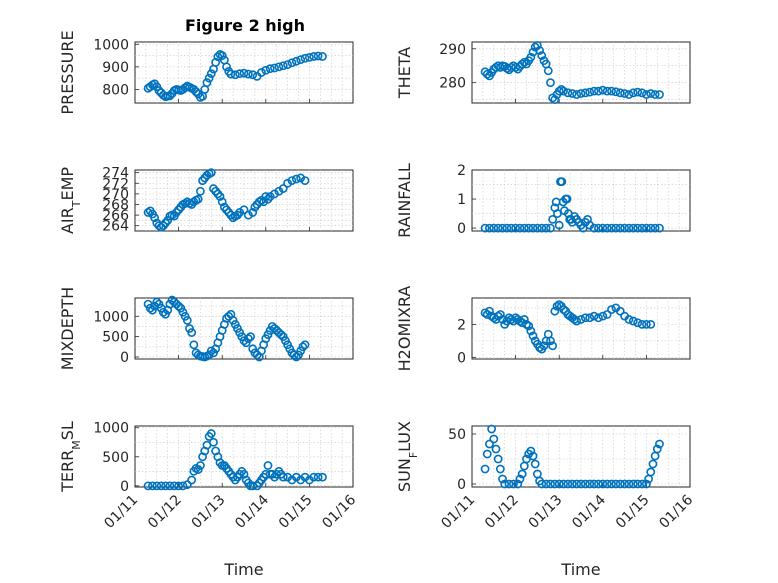  What do you see at coordinates (115, 68) in the screenshot?
I see `y-tick-label: 900` at bounding box center [115, 68].